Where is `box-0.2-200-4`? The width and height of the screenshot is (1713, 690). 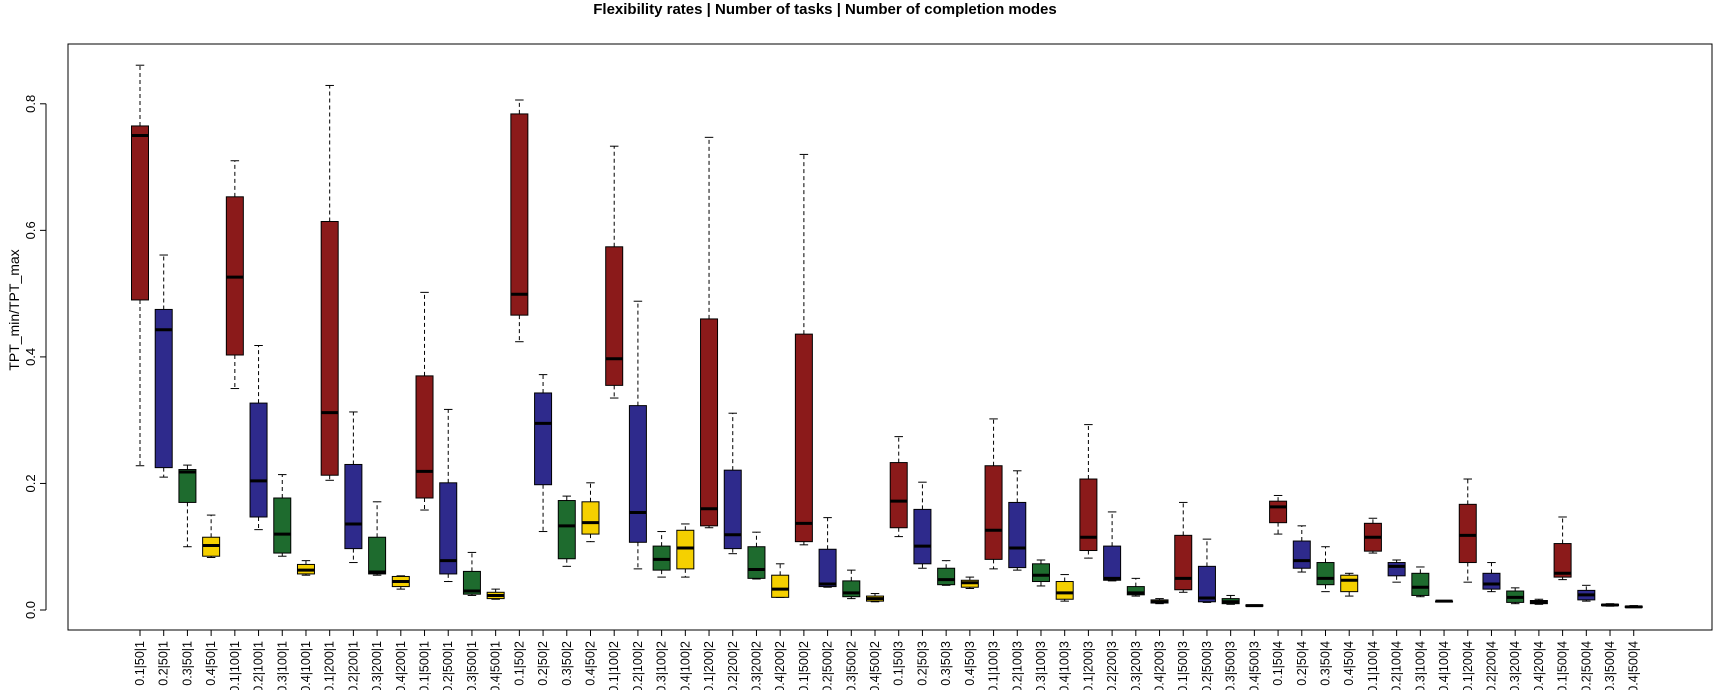
box-0.2-200-4 is located at coordinates (1491, 577).